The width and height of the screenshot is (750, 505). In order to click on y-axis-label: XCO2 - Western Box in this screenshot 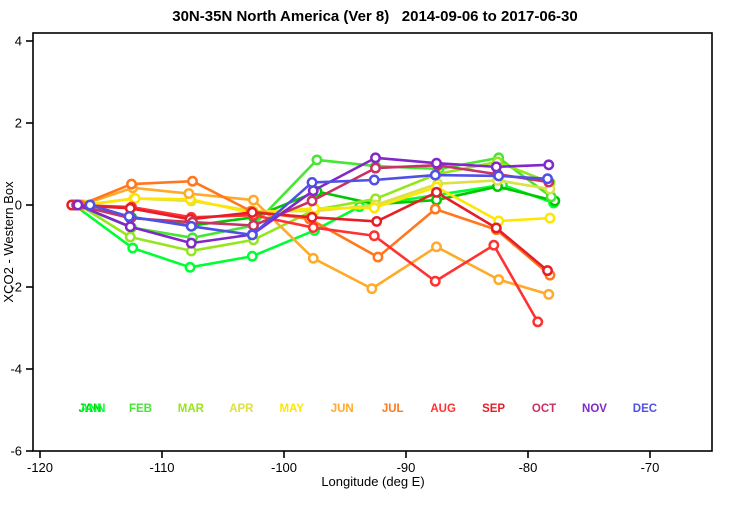, I will do `click(8, 242)`.